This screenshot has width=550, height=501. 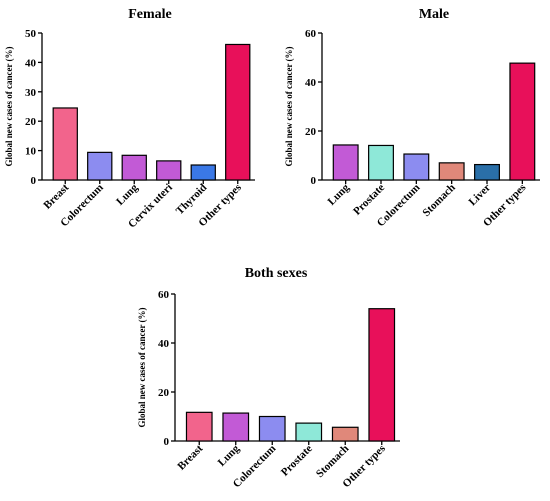 I want to click on x-tick-label: Liver, so click(x=479, y=195).